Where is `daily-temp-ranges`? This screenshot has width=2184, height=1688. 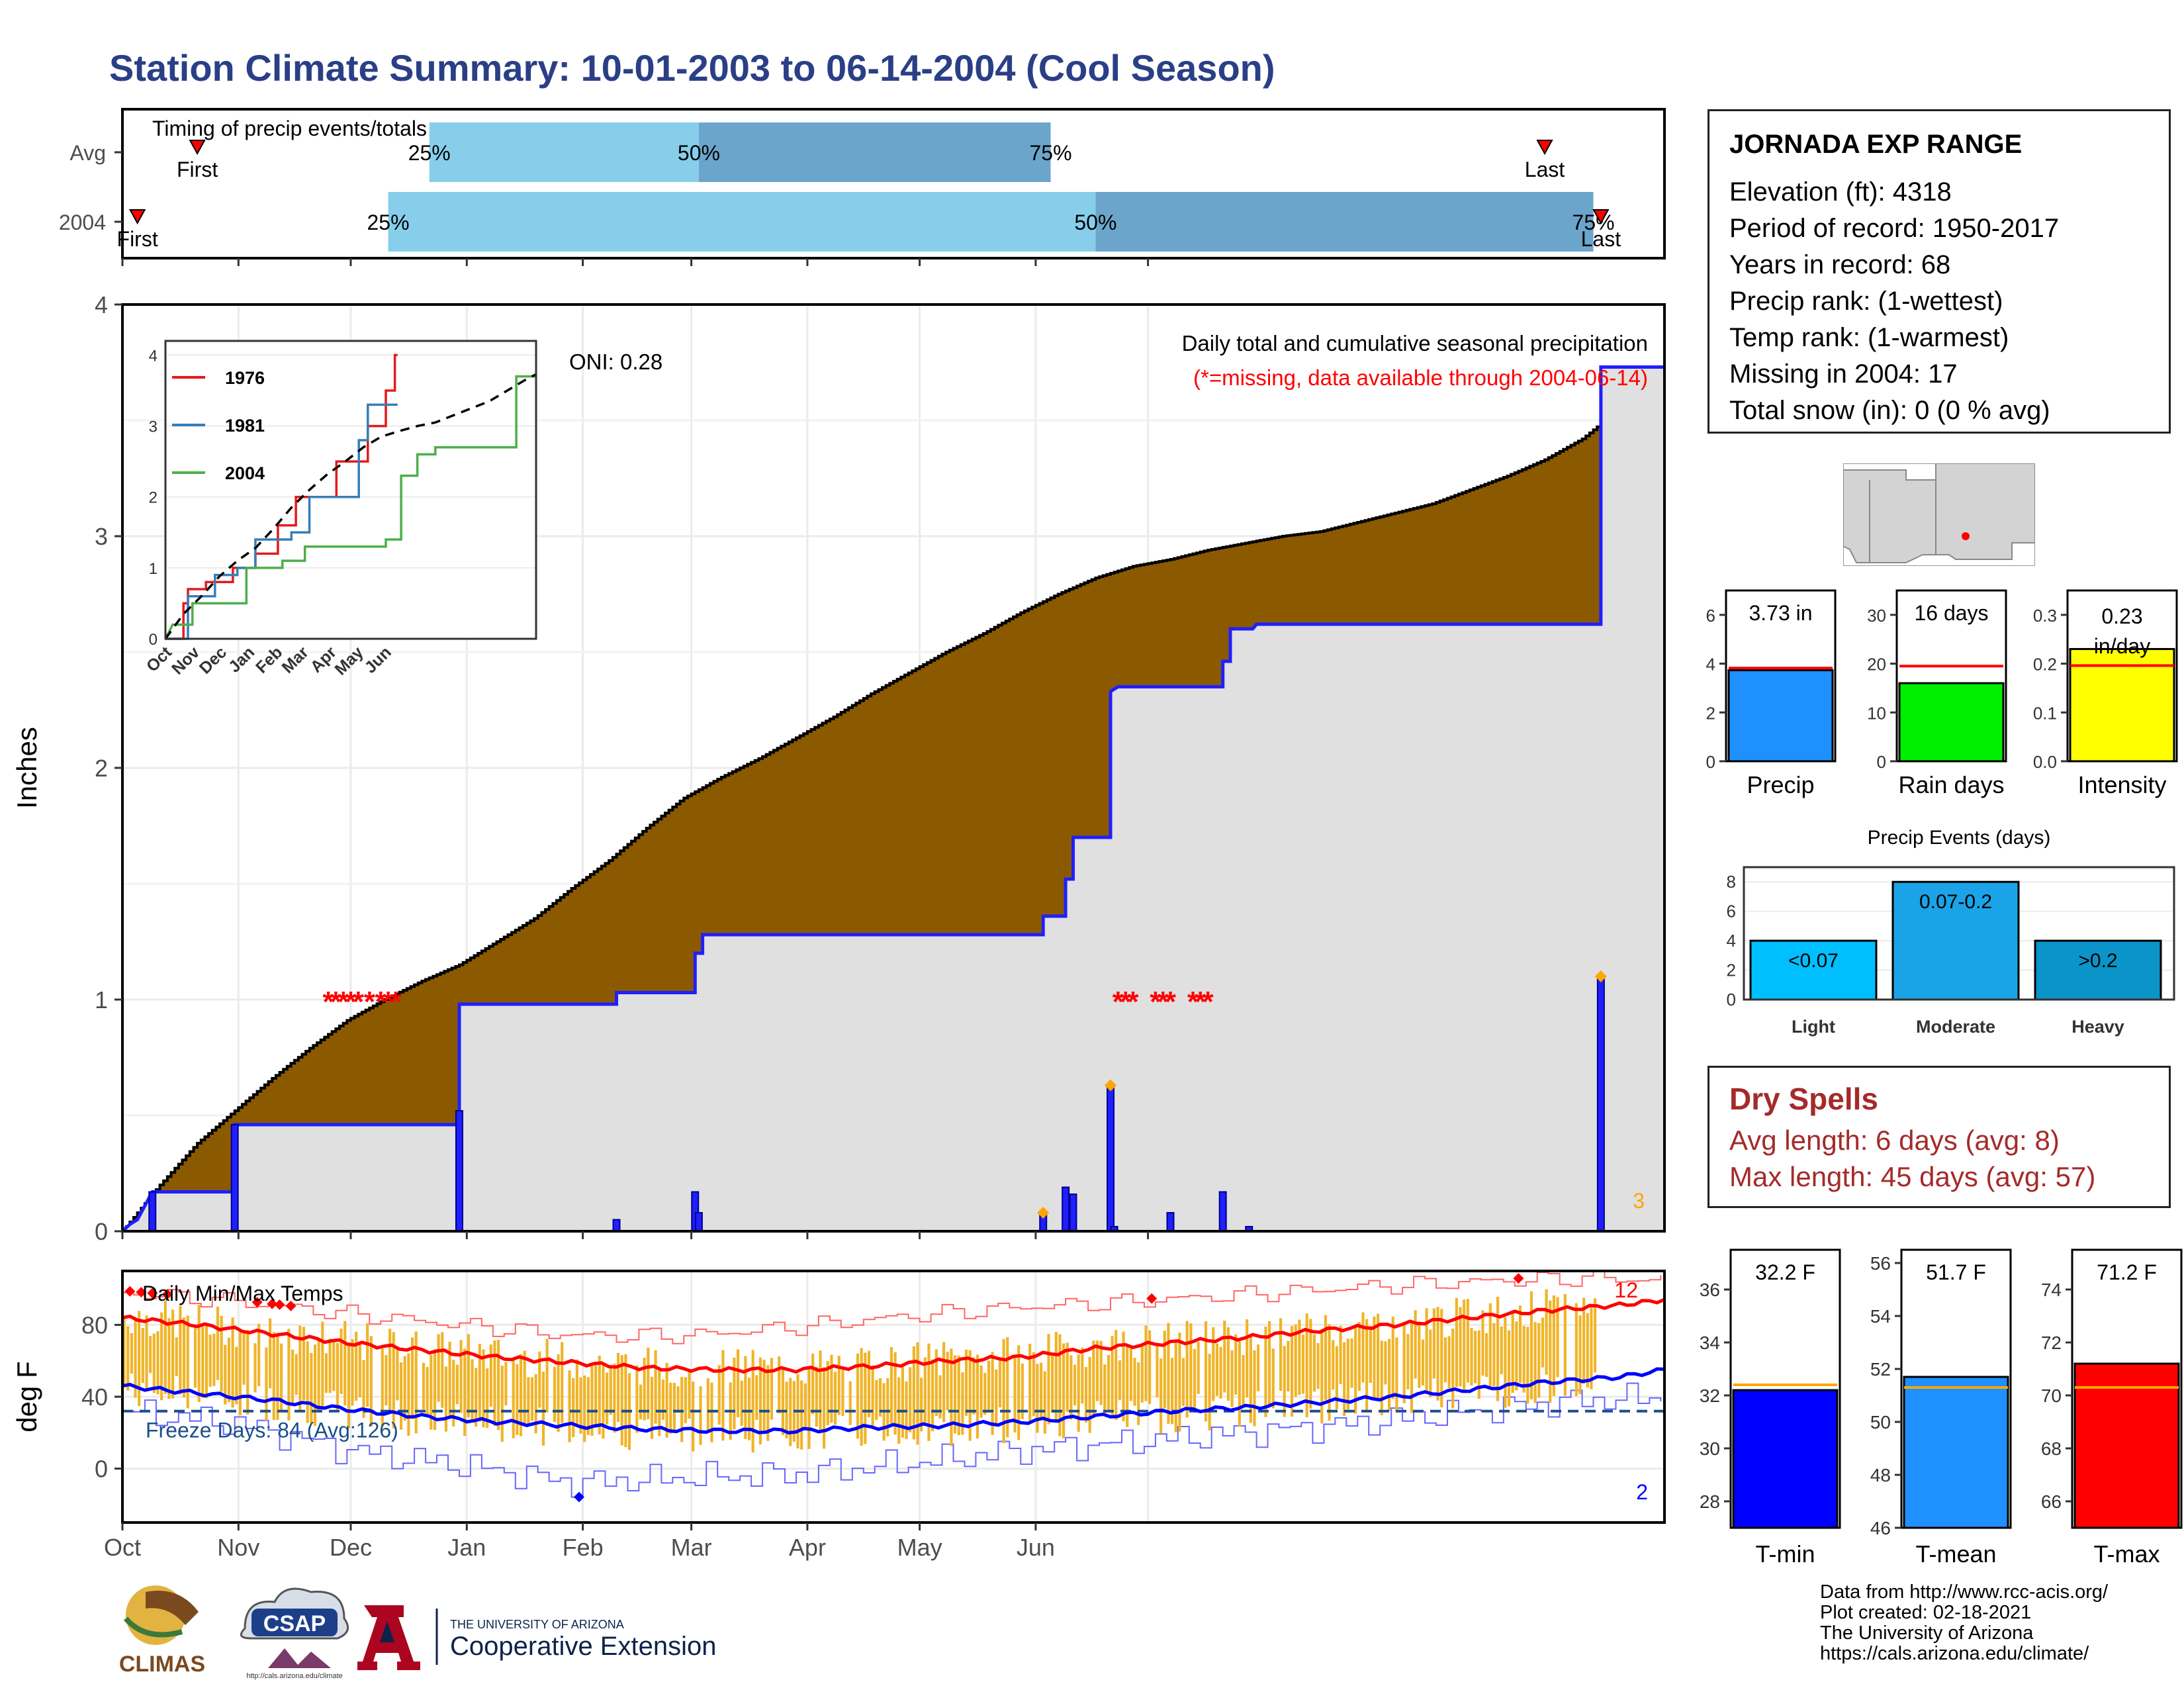
daily-temp-ranges is located at coordinates (859, 1371).